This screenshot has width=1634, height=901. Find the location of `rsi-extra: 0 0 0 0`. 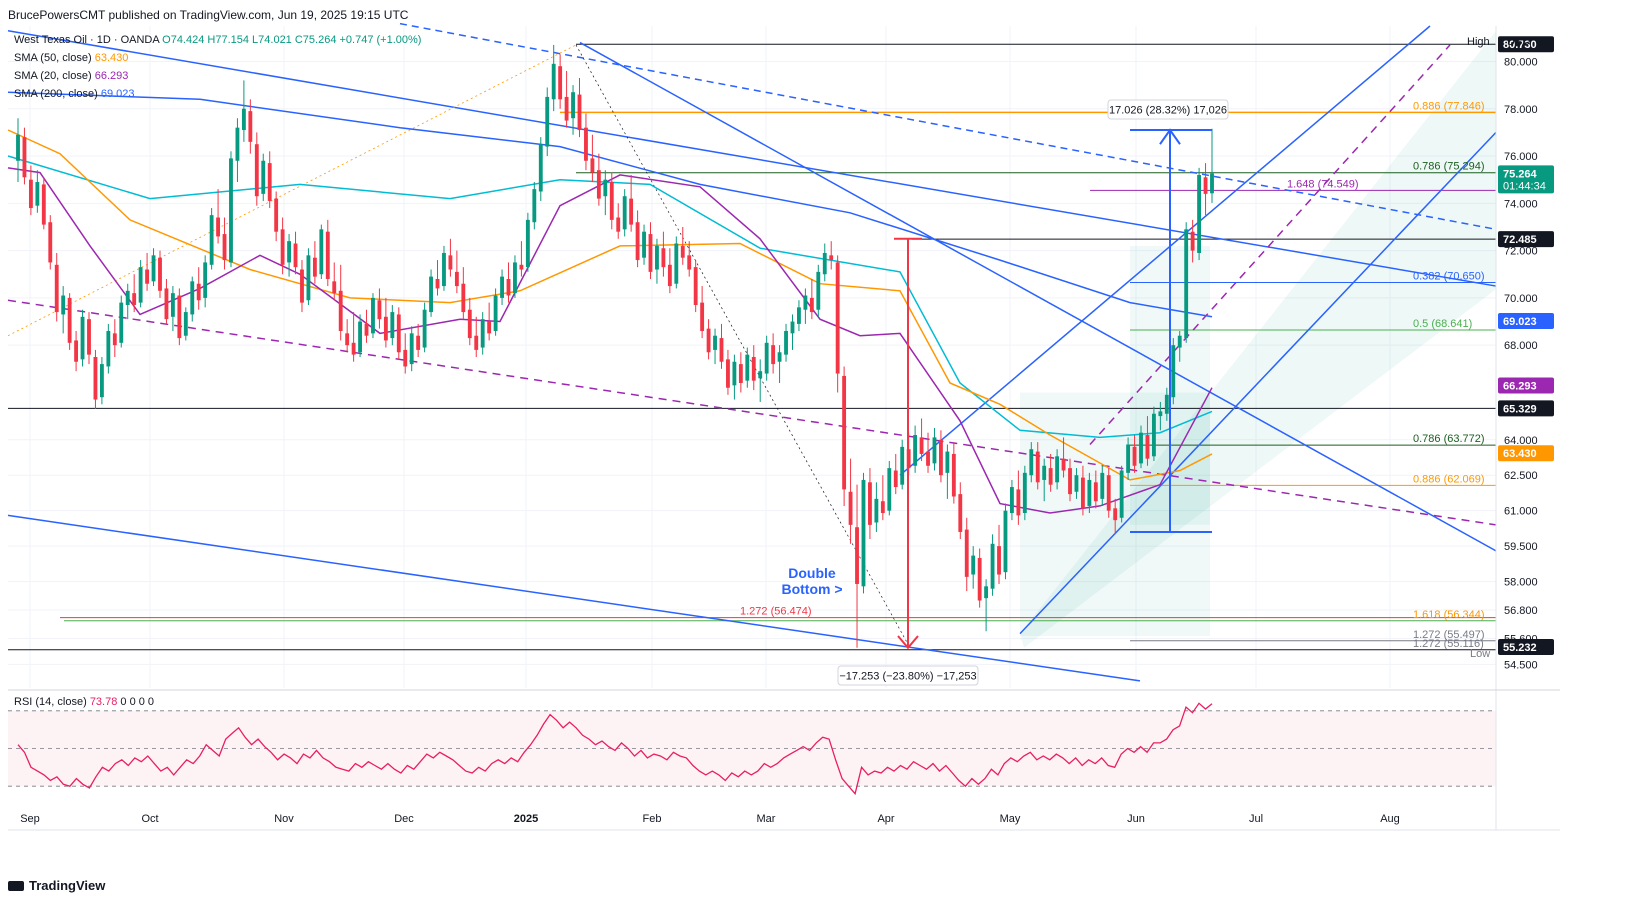

rsi-extra: 0 0 0 0 is located at coordinates (137, 702).